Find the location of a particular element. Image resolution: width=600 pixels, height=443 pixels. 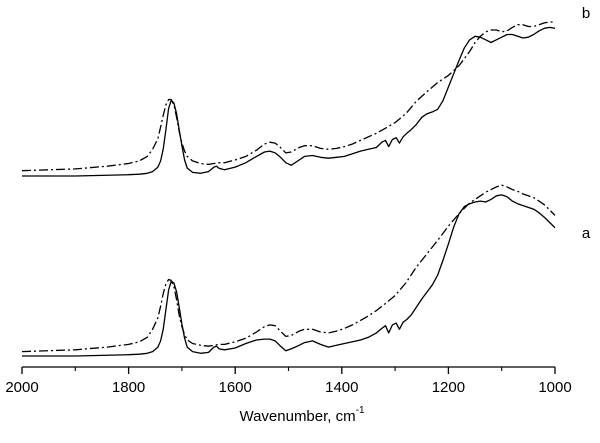

x-axis-title: Wavenumber, cm-1 is located at coordinates (301, 415).